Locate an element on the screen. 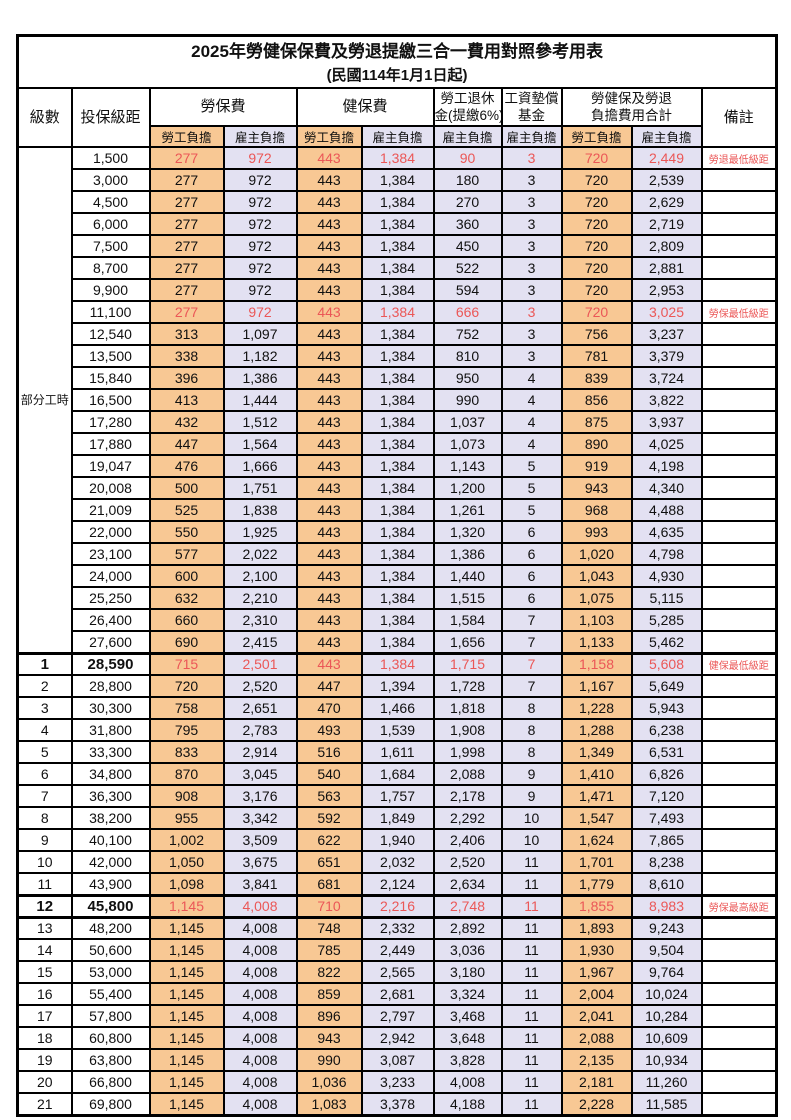 This screenshot has width=791, height=1120. value-cell: 870 is located at coordinates (186, 774).